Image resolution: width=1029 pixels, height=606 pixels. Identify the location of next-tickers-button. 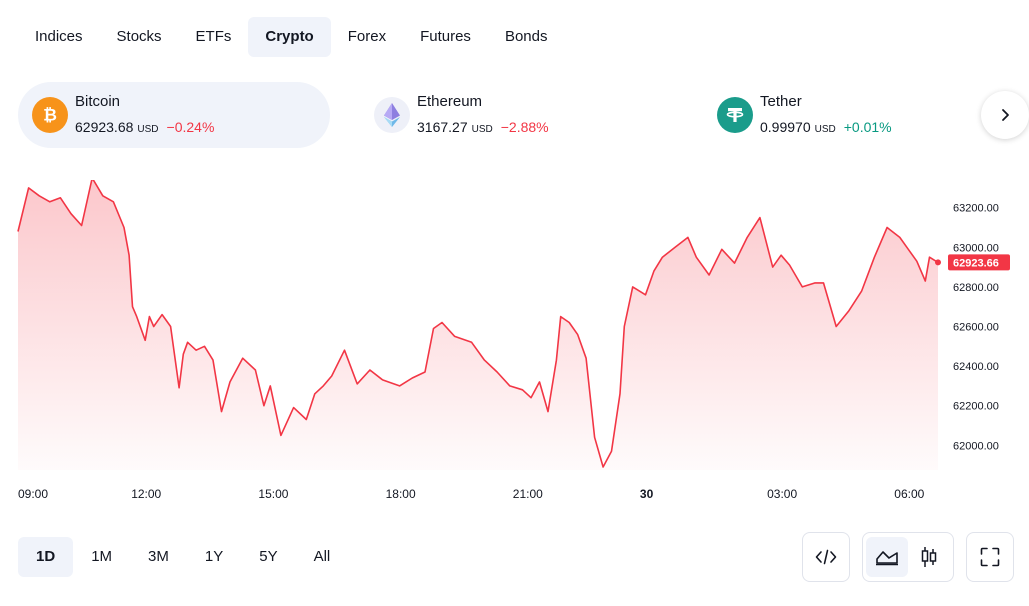
(1005, 115).